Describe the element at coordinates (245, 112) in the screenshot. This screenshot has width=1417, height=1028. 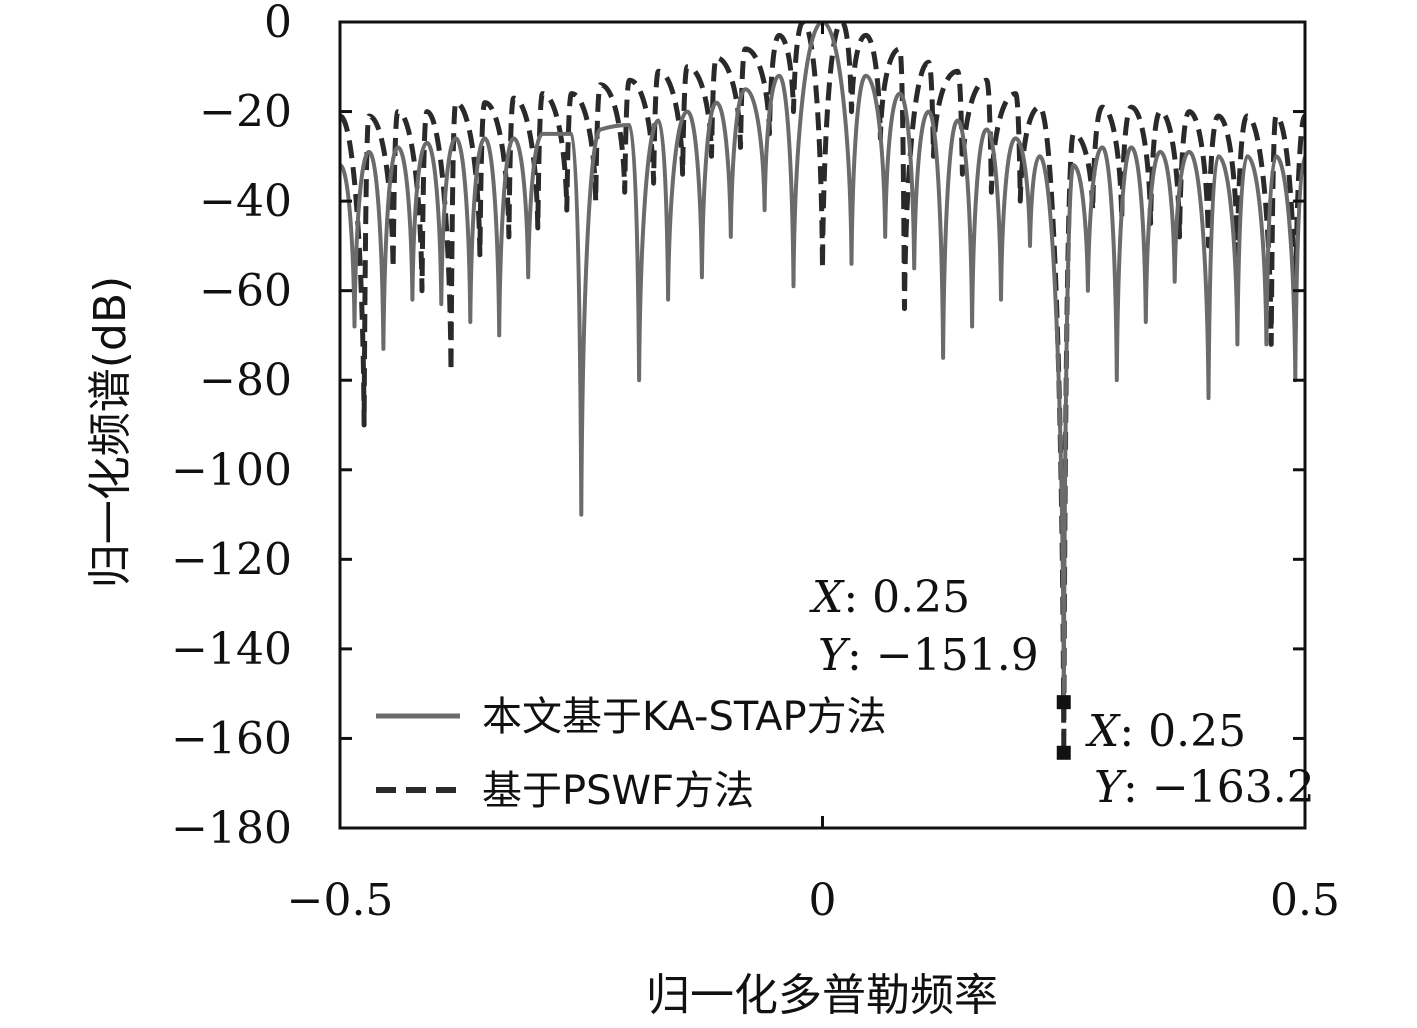
I see `y-tick-label: −20` at that location.